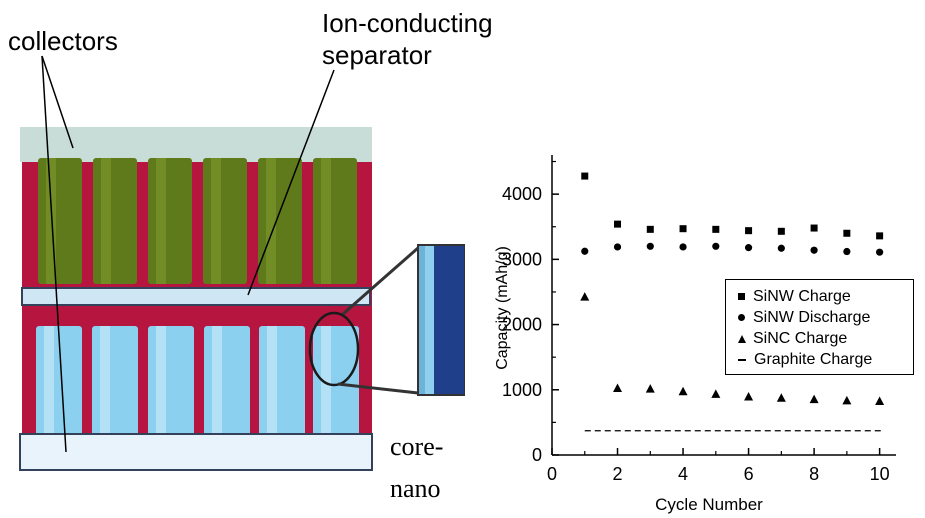 The image size is (925, 518). Describe the element at coordinates (407, 23) in the screenshot. I see `separator-label-line1: Ion-conducting` at that location.